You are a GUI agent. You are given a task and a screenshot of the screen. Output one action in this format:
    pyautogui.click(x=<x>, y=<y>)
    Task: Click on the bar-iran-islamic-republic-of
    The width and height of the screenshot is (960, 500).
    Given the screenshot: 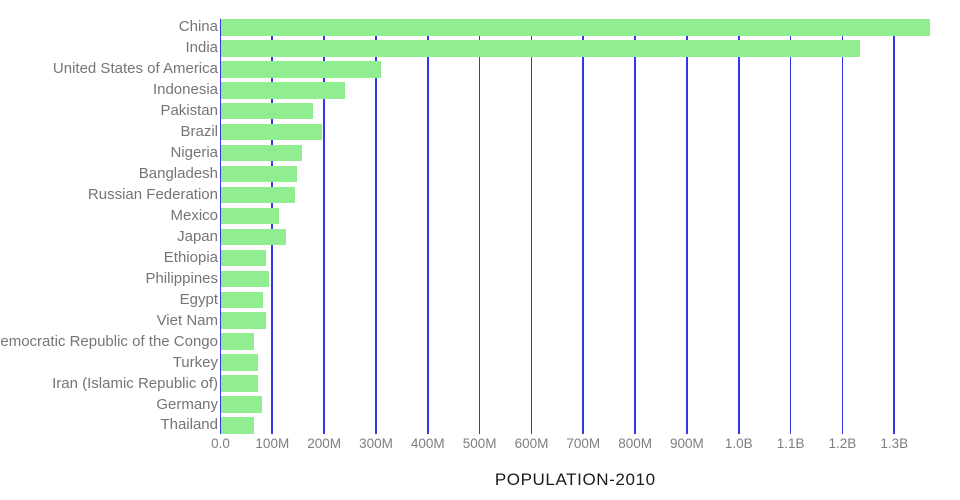 What is the action you would take?
    pyautogui.click(x=239, y=383)
    